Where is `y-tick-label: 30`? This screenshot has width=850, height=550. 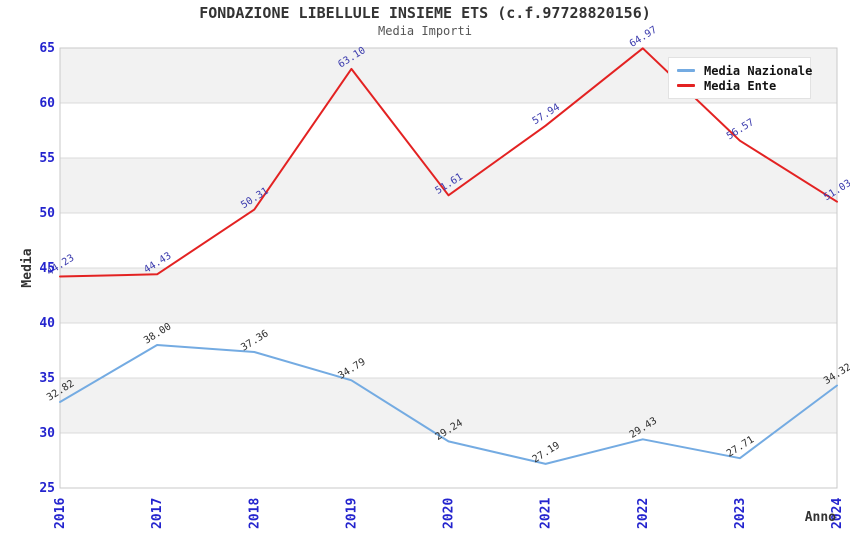
y-tick-label: 30 is located at coordinates (47, 433).